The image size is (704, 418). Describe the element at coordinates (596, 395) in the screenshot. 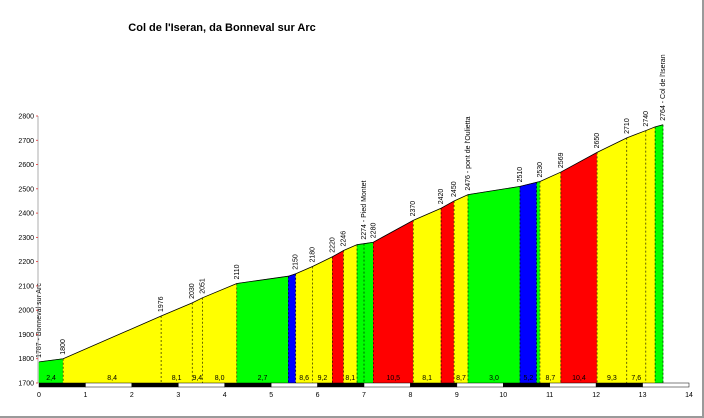

I see `x-tick-label: 12` at that location.